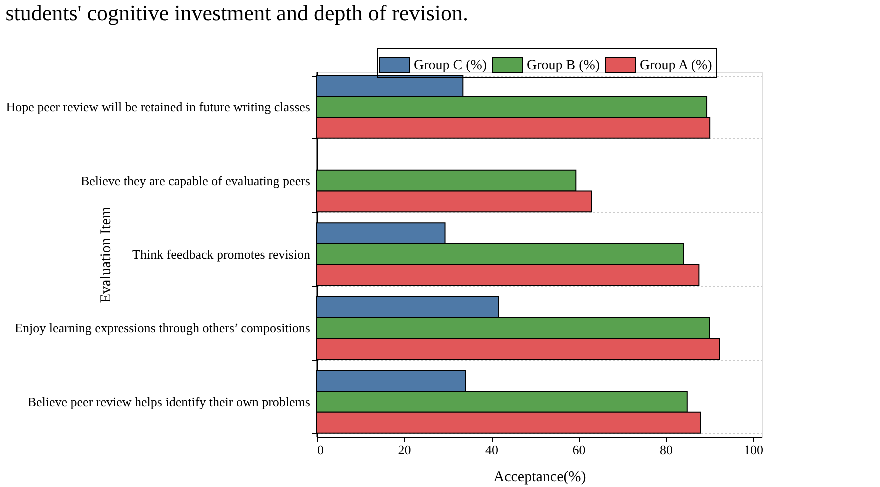 The image size is (880, 487). Describe the element at coordinates (106, 255) in the screenshot. I see `y-axis-title: Evaluation Item` at that location.